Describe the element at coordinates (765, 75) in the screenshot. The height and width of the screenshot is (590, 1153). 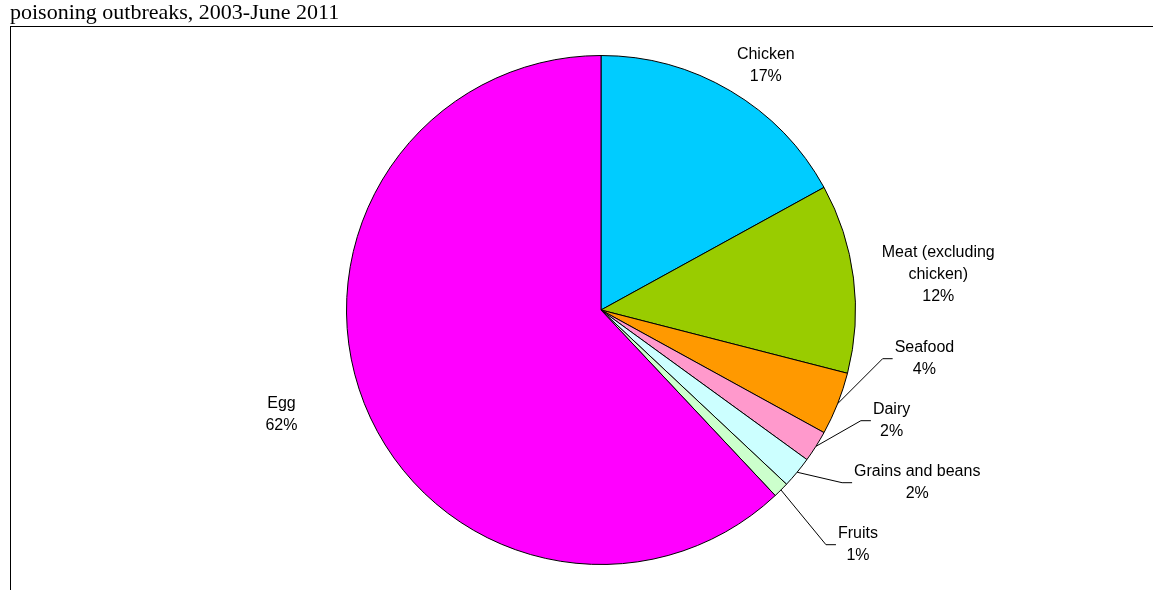
I see `data-label: 17%` at that location.